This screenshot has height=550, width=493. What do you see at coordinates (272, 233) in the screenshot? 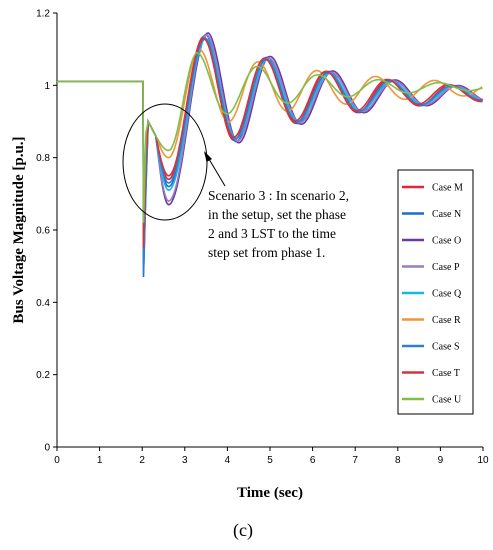
I see `annotation-line-3: 2 and 3 LST to the time` at bounding box center [272, 233].